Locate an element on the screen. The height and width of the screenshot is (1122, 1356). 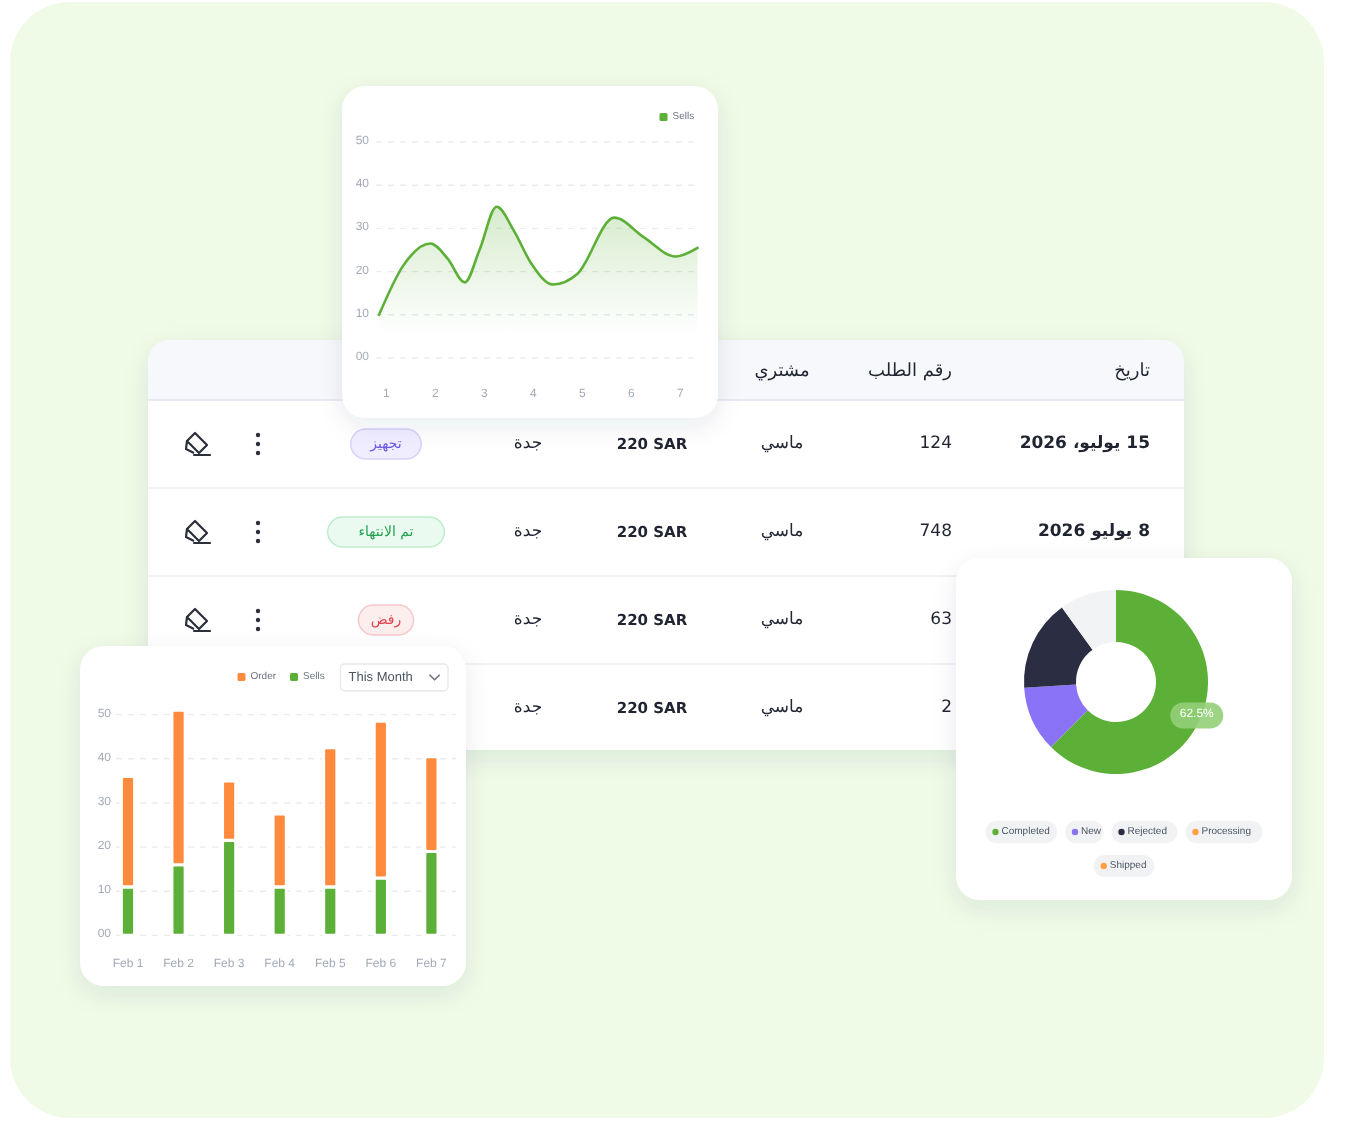
text: تاريخ is located at coordinates (1132, 372).